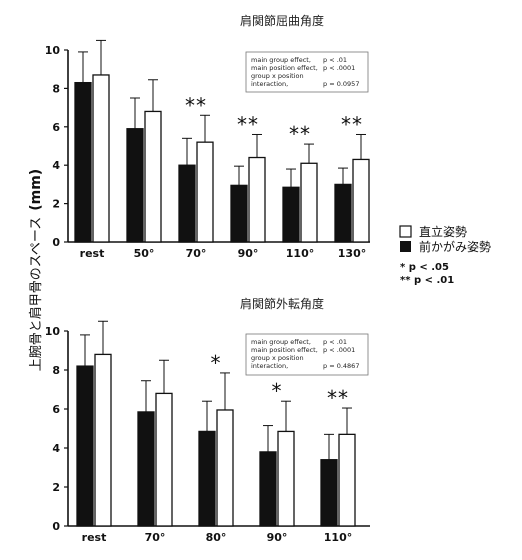 The height and width of the screenshot is (560, 522). Describe the element at coordinates (94, 537) in the screenshot. I see `abduction-category-label: rest` at that location.